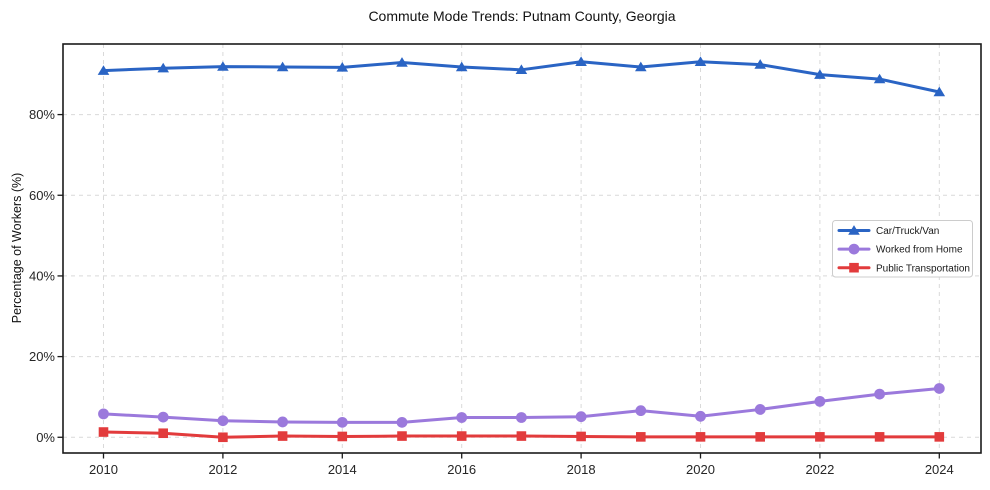 Image resolution: width=990 pixels, height=490 pixels. I want to click on y-tick-label: 20%, so click(42, 356).